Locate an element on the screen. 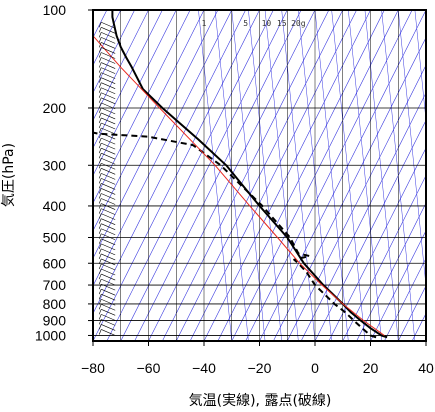 Image resolution: width=435 pixels, height=412 pixels. y-axis-title: 気圧(hPa) is located at coordinates (9, 175).